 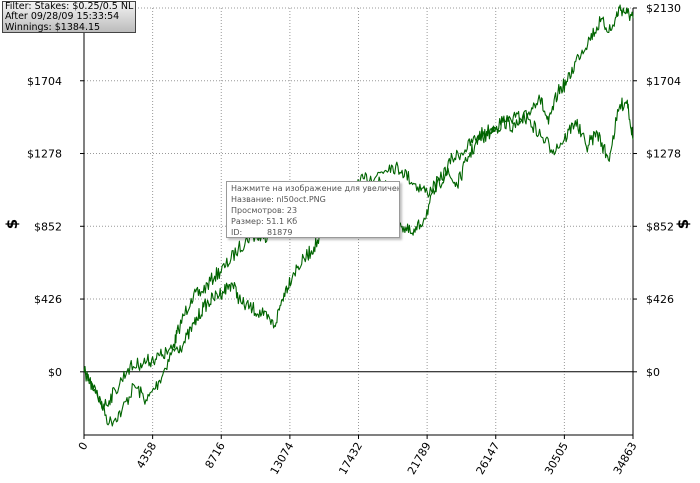 What do you see at coordinates (48, 299) in the screenshot?
I see `y-tick-label: $426` at bounding box center [48, 299].